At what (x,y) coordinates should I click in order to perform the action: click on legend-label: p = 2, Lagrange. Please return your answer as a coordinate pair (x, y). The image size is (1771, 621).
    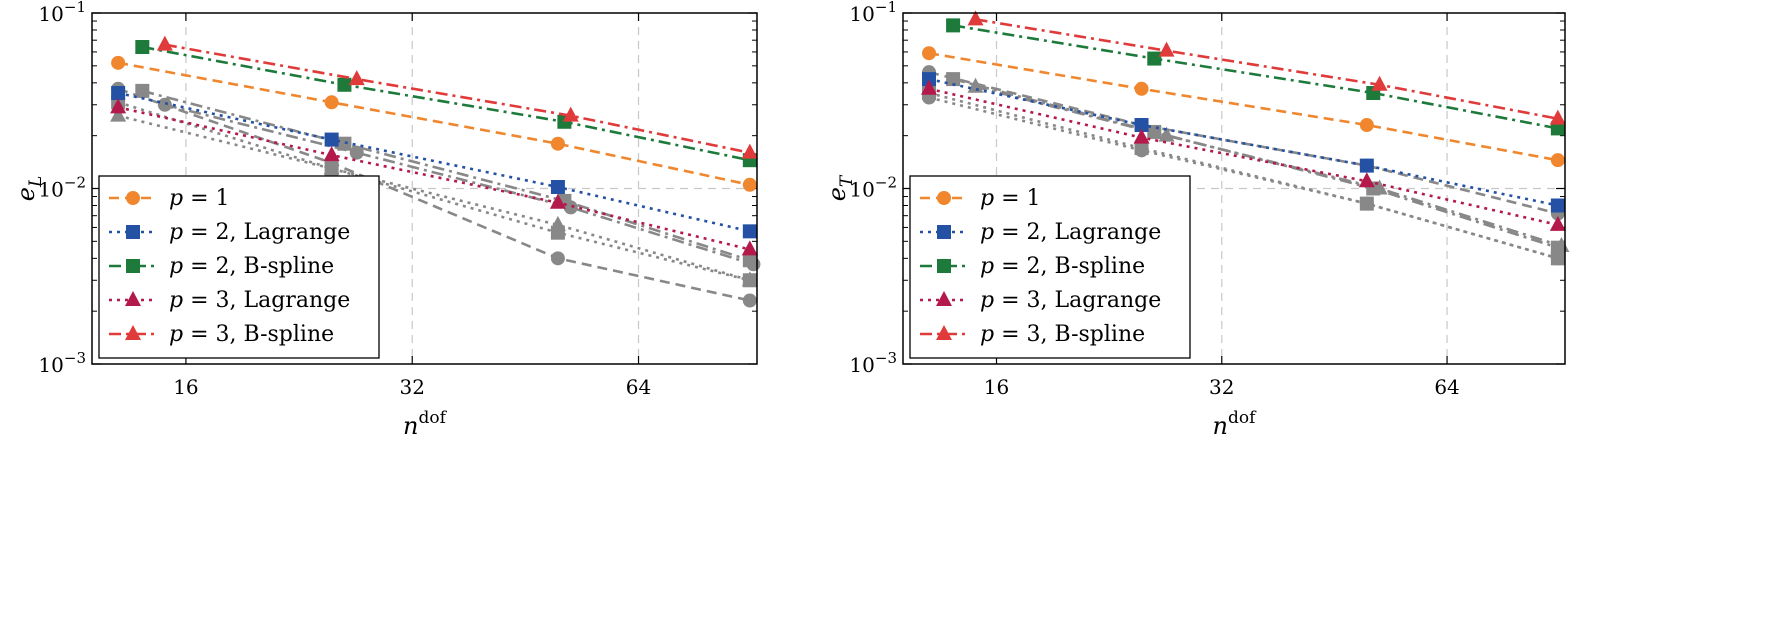
    Looking at the image, I should click on (259, 232).